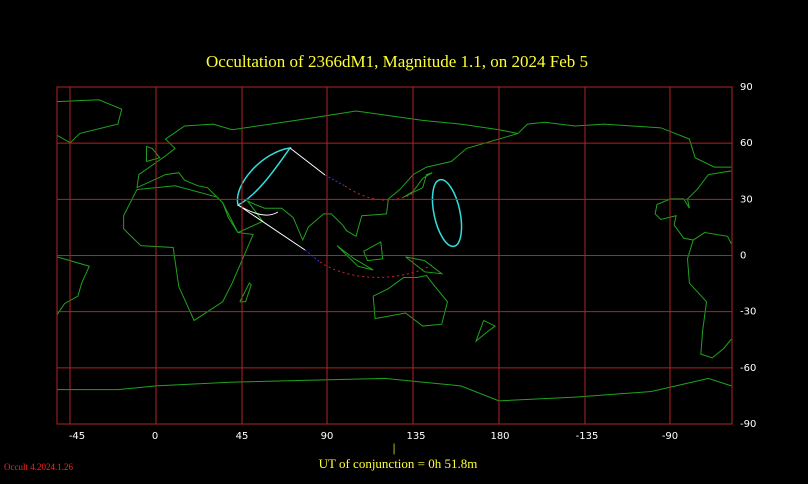 The width and height of the screenshot is (808, 484). Describe the element at coordinates (327, 436) in the screenshot. I see `longitude-label: 90` at that location.